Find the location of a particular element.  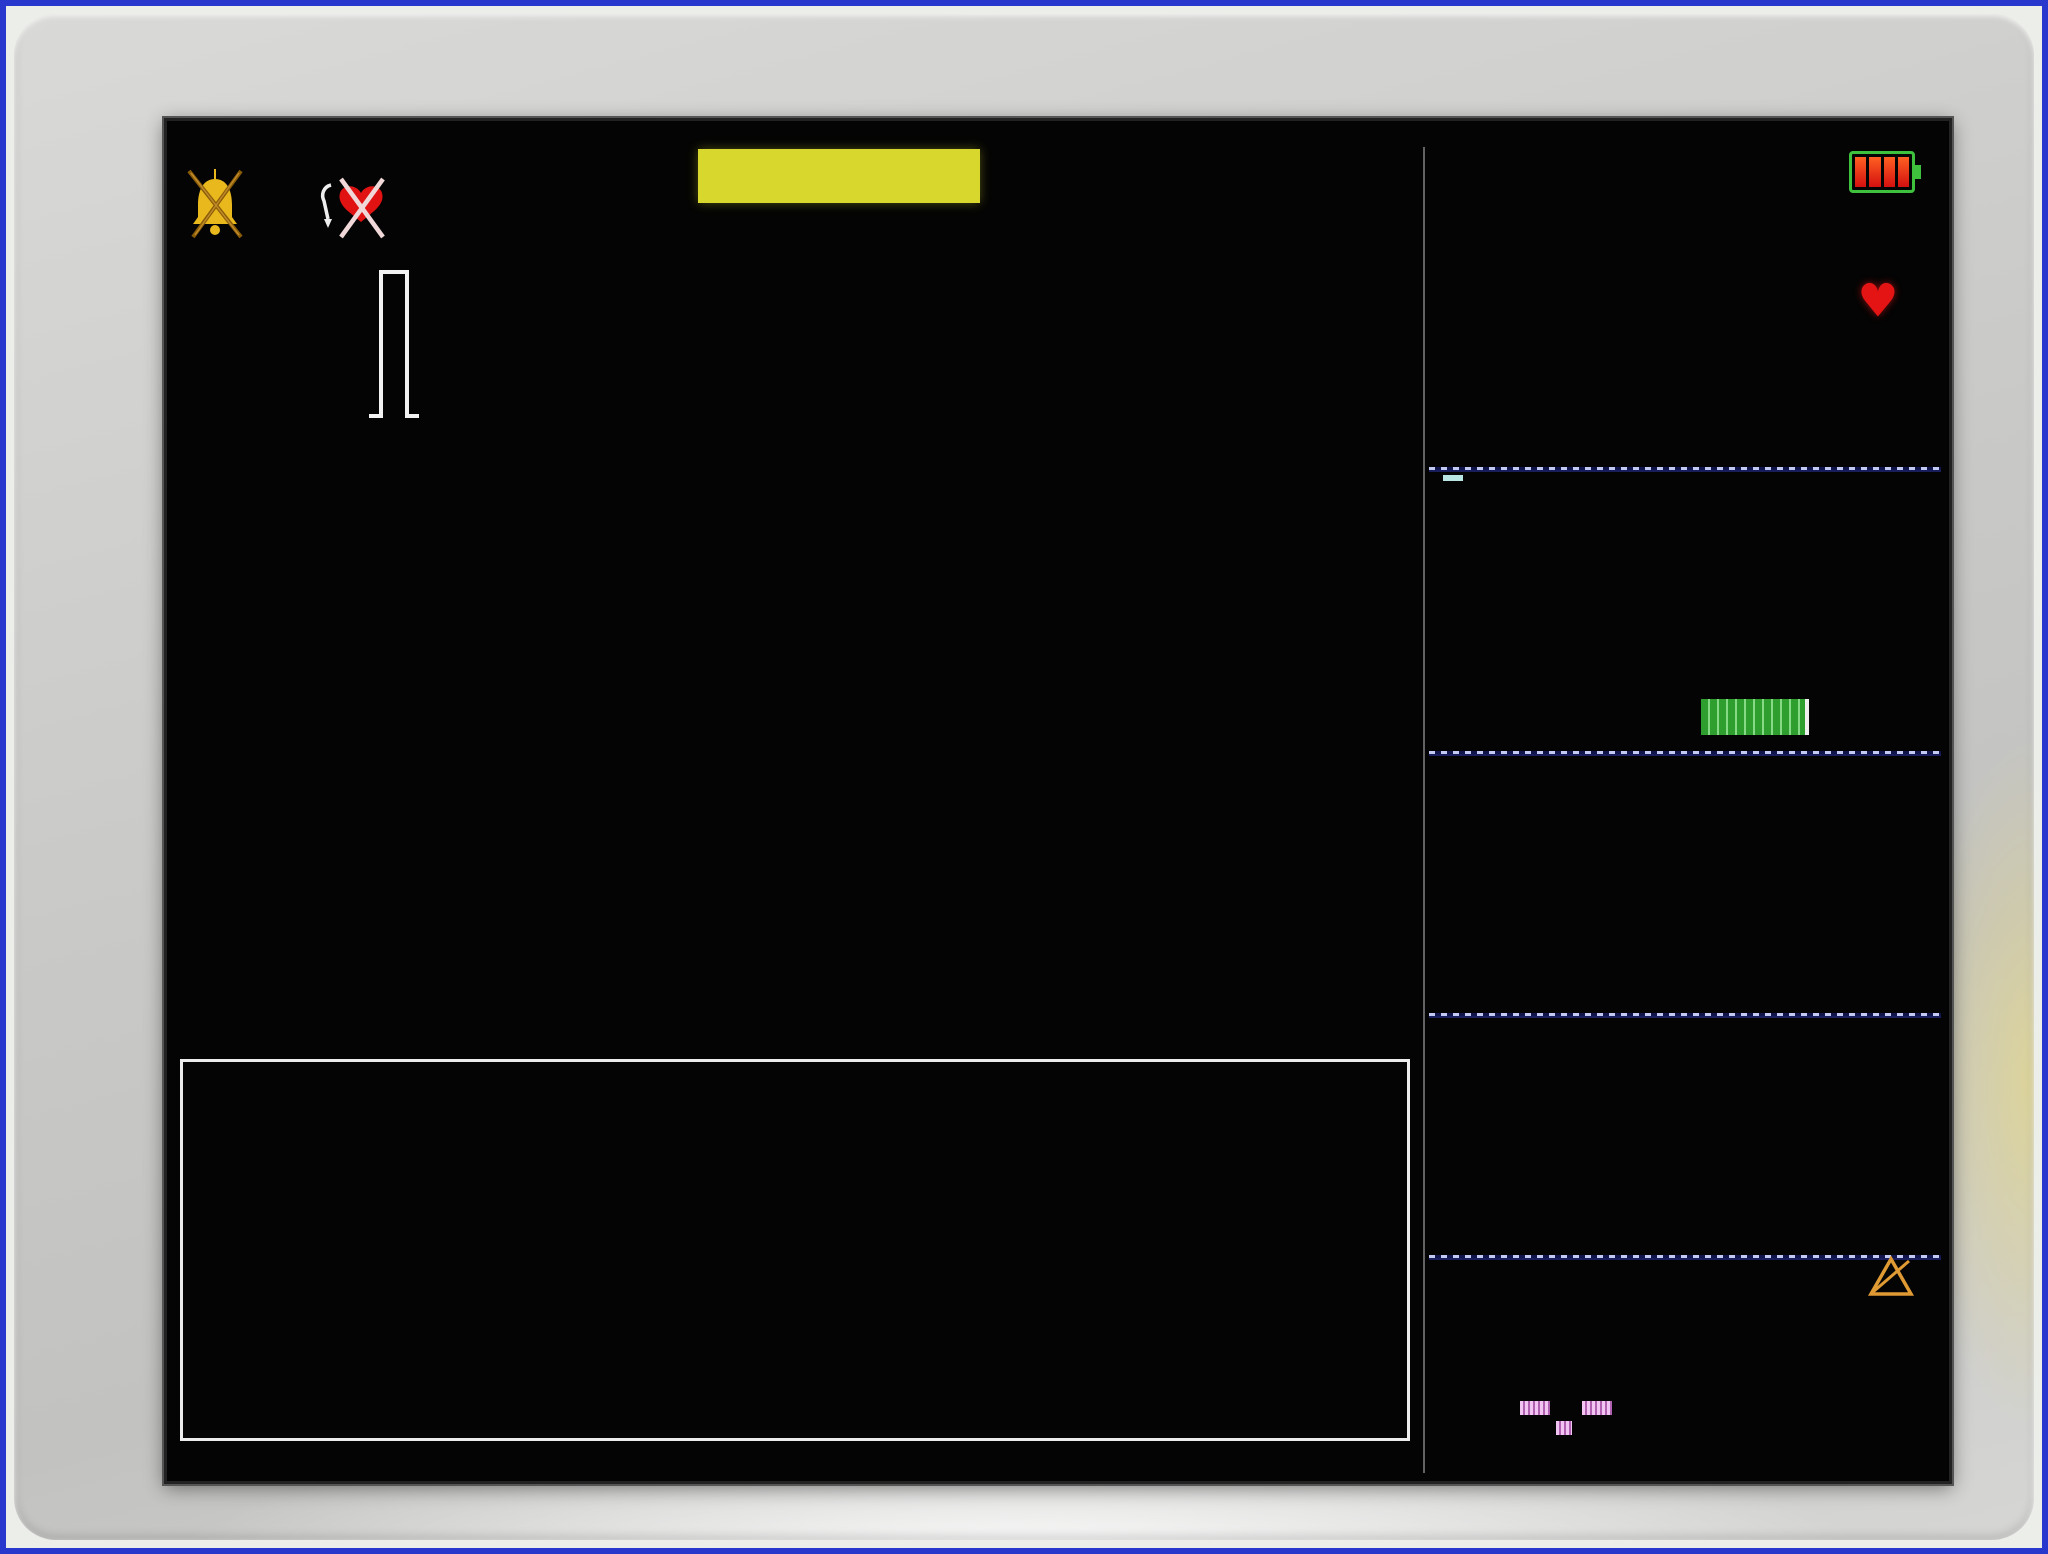

panel-divider is located at coordinates (1424, 810).